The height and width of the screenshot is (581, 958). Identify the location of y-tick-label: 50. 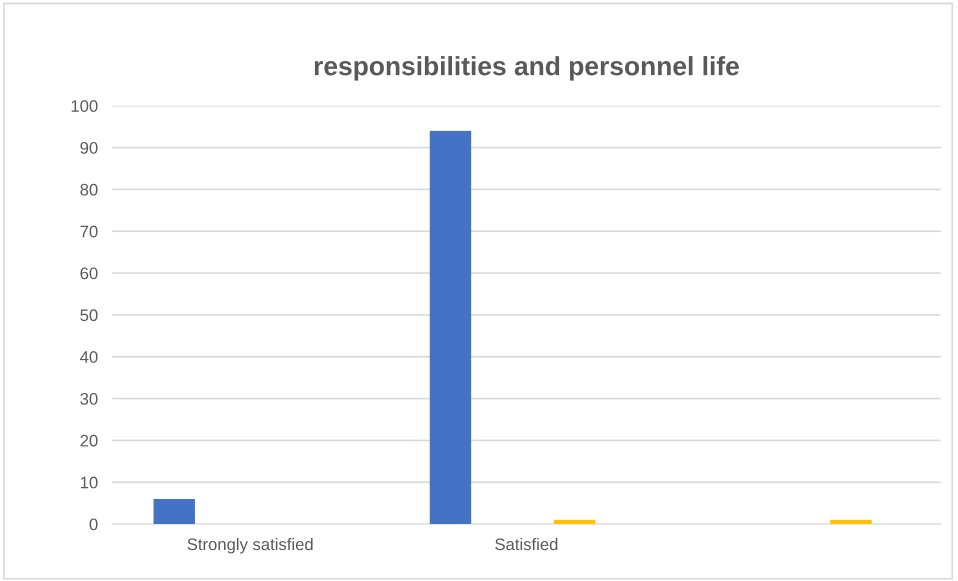
(89, 315).